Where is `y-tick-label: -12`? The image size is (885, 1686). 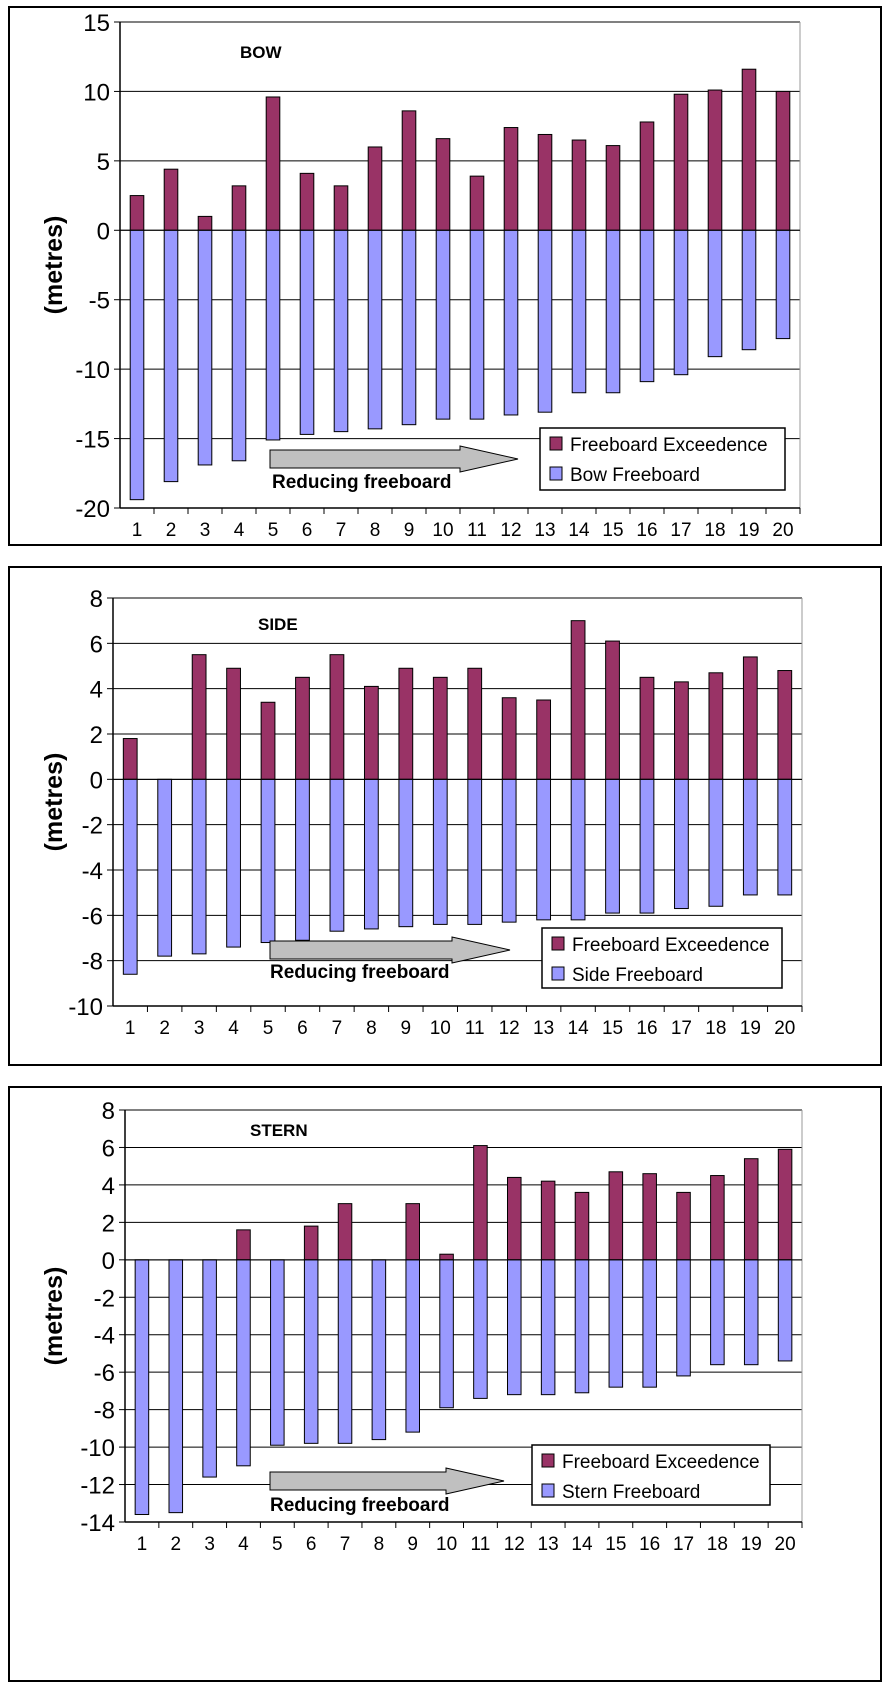 y-tick-label: -12 is located at coordinates (97, 1486).